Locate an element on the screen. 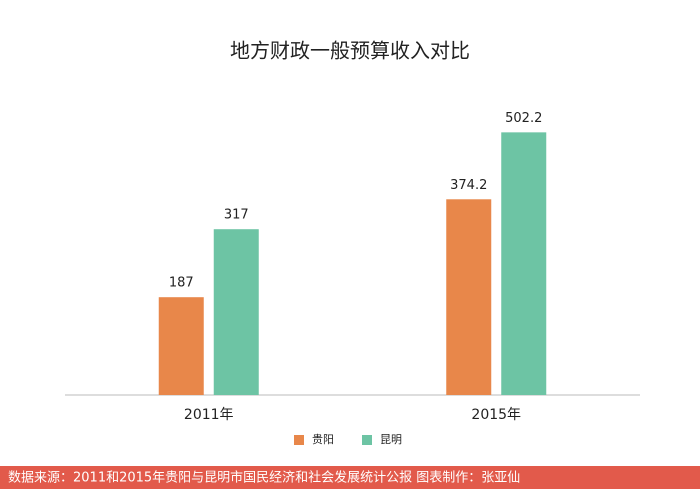  footer-band is located at coordinates (350, 477).